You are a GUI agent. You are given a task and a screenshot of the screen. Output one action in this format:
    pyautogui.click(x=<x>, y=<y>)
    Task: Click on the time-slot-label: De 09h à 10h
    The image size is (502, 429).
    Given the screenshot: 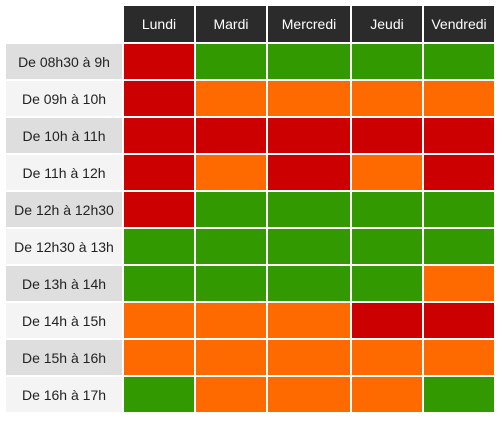 What is the action you would take?
    pyautogui.click(x=64, y=98)
    